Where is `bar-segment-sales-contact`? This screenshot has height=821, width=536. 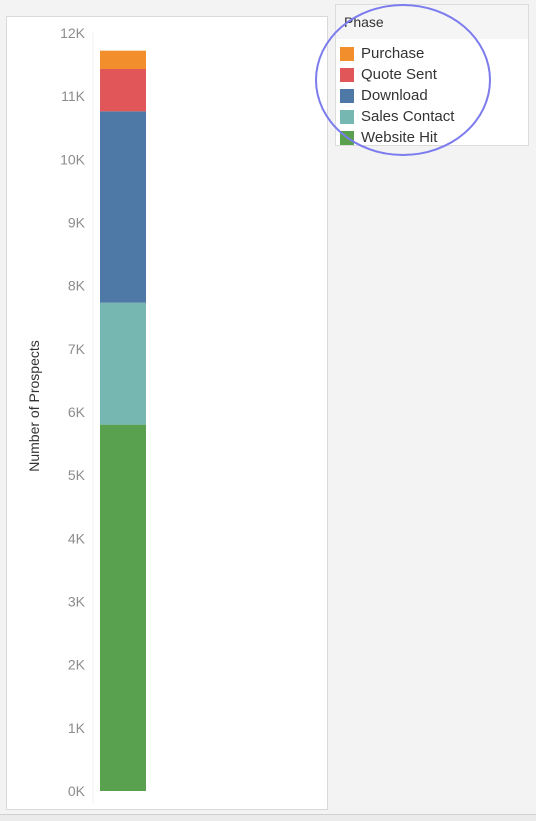
bar-segment-sales-contact is located at coordinates (123, 363).